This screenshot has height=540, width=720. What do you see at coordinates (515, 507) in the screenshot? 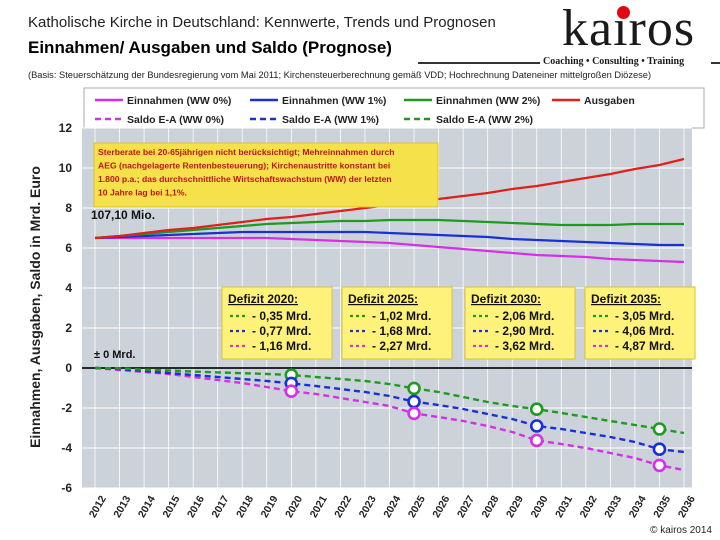
I see `x-tick-label: 2029` at bounding box center [515, 507].